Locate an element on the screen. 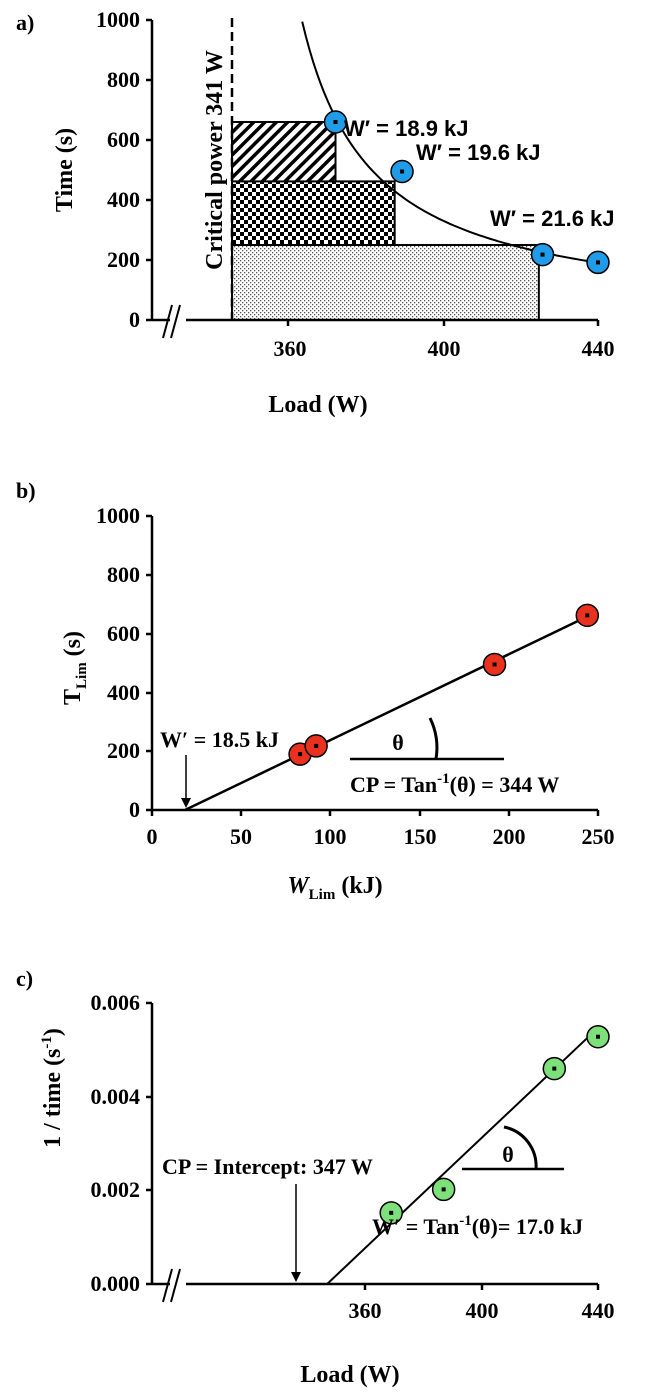 The width and height of the screenshot is (652, 1395). panel-c-y-tick: 0.000 is located at coordinates (116, 1283).